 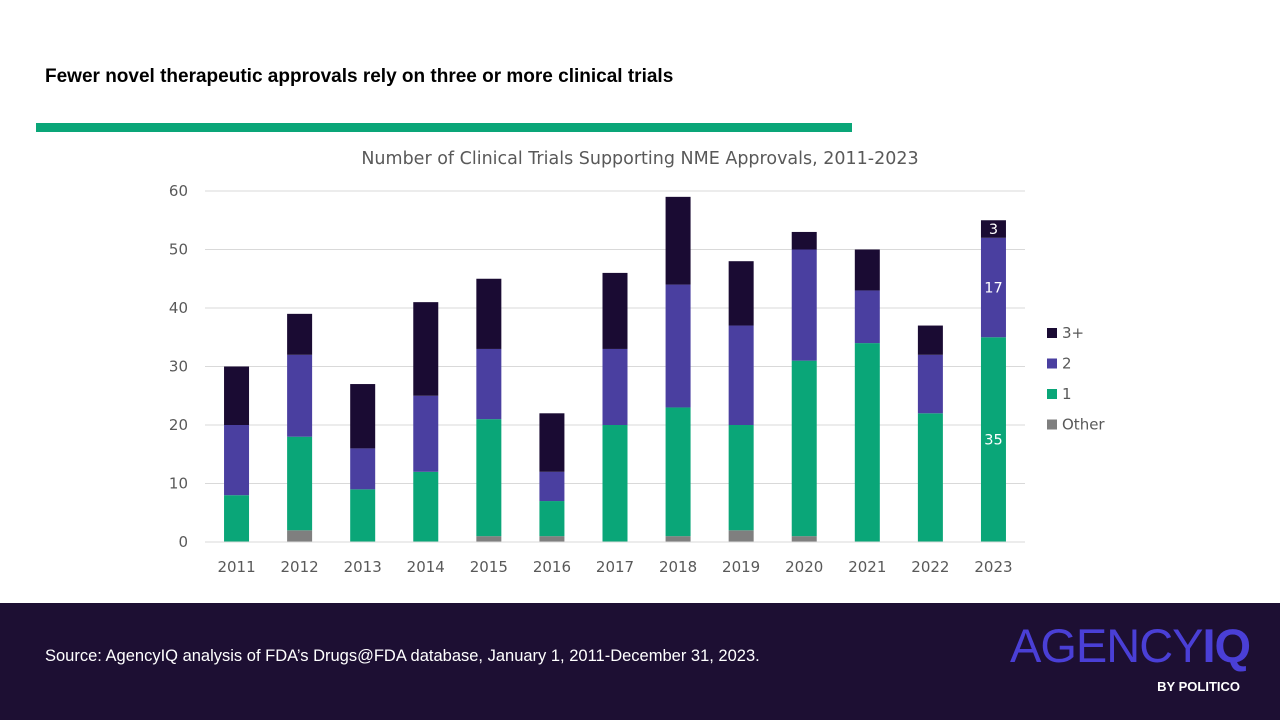 What do you see at coordinates (615, 310) in the screenshot?
I see `bar-2017-3+` at bounding box center [615, 310].